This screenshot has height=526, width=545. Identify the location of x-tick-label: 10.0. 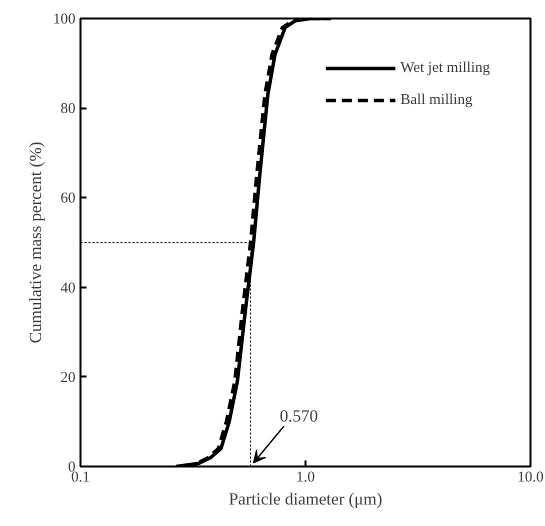
(530, 478).